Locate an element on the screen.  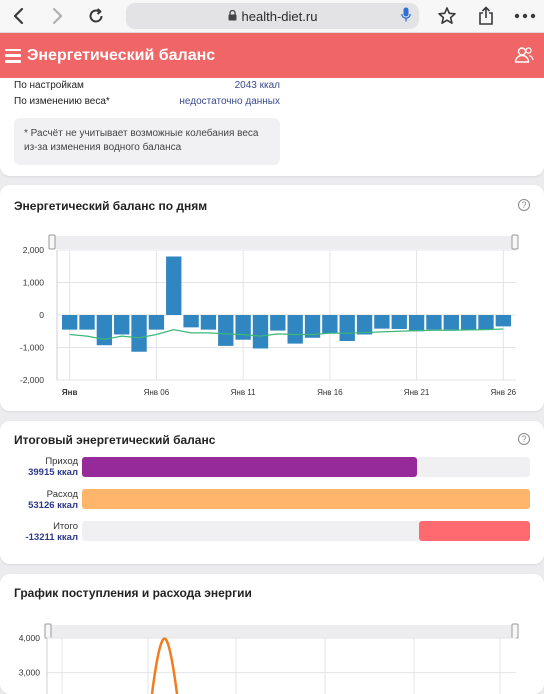
daily-balance-title: Энергетический баланс по дням is located at coordinates (111, 206).